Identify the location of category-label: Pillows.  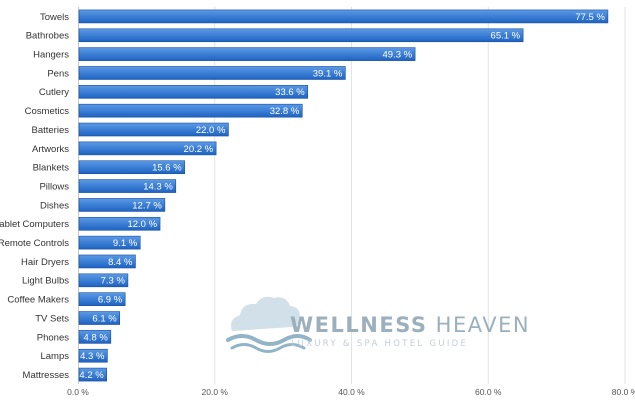
(54, 186).